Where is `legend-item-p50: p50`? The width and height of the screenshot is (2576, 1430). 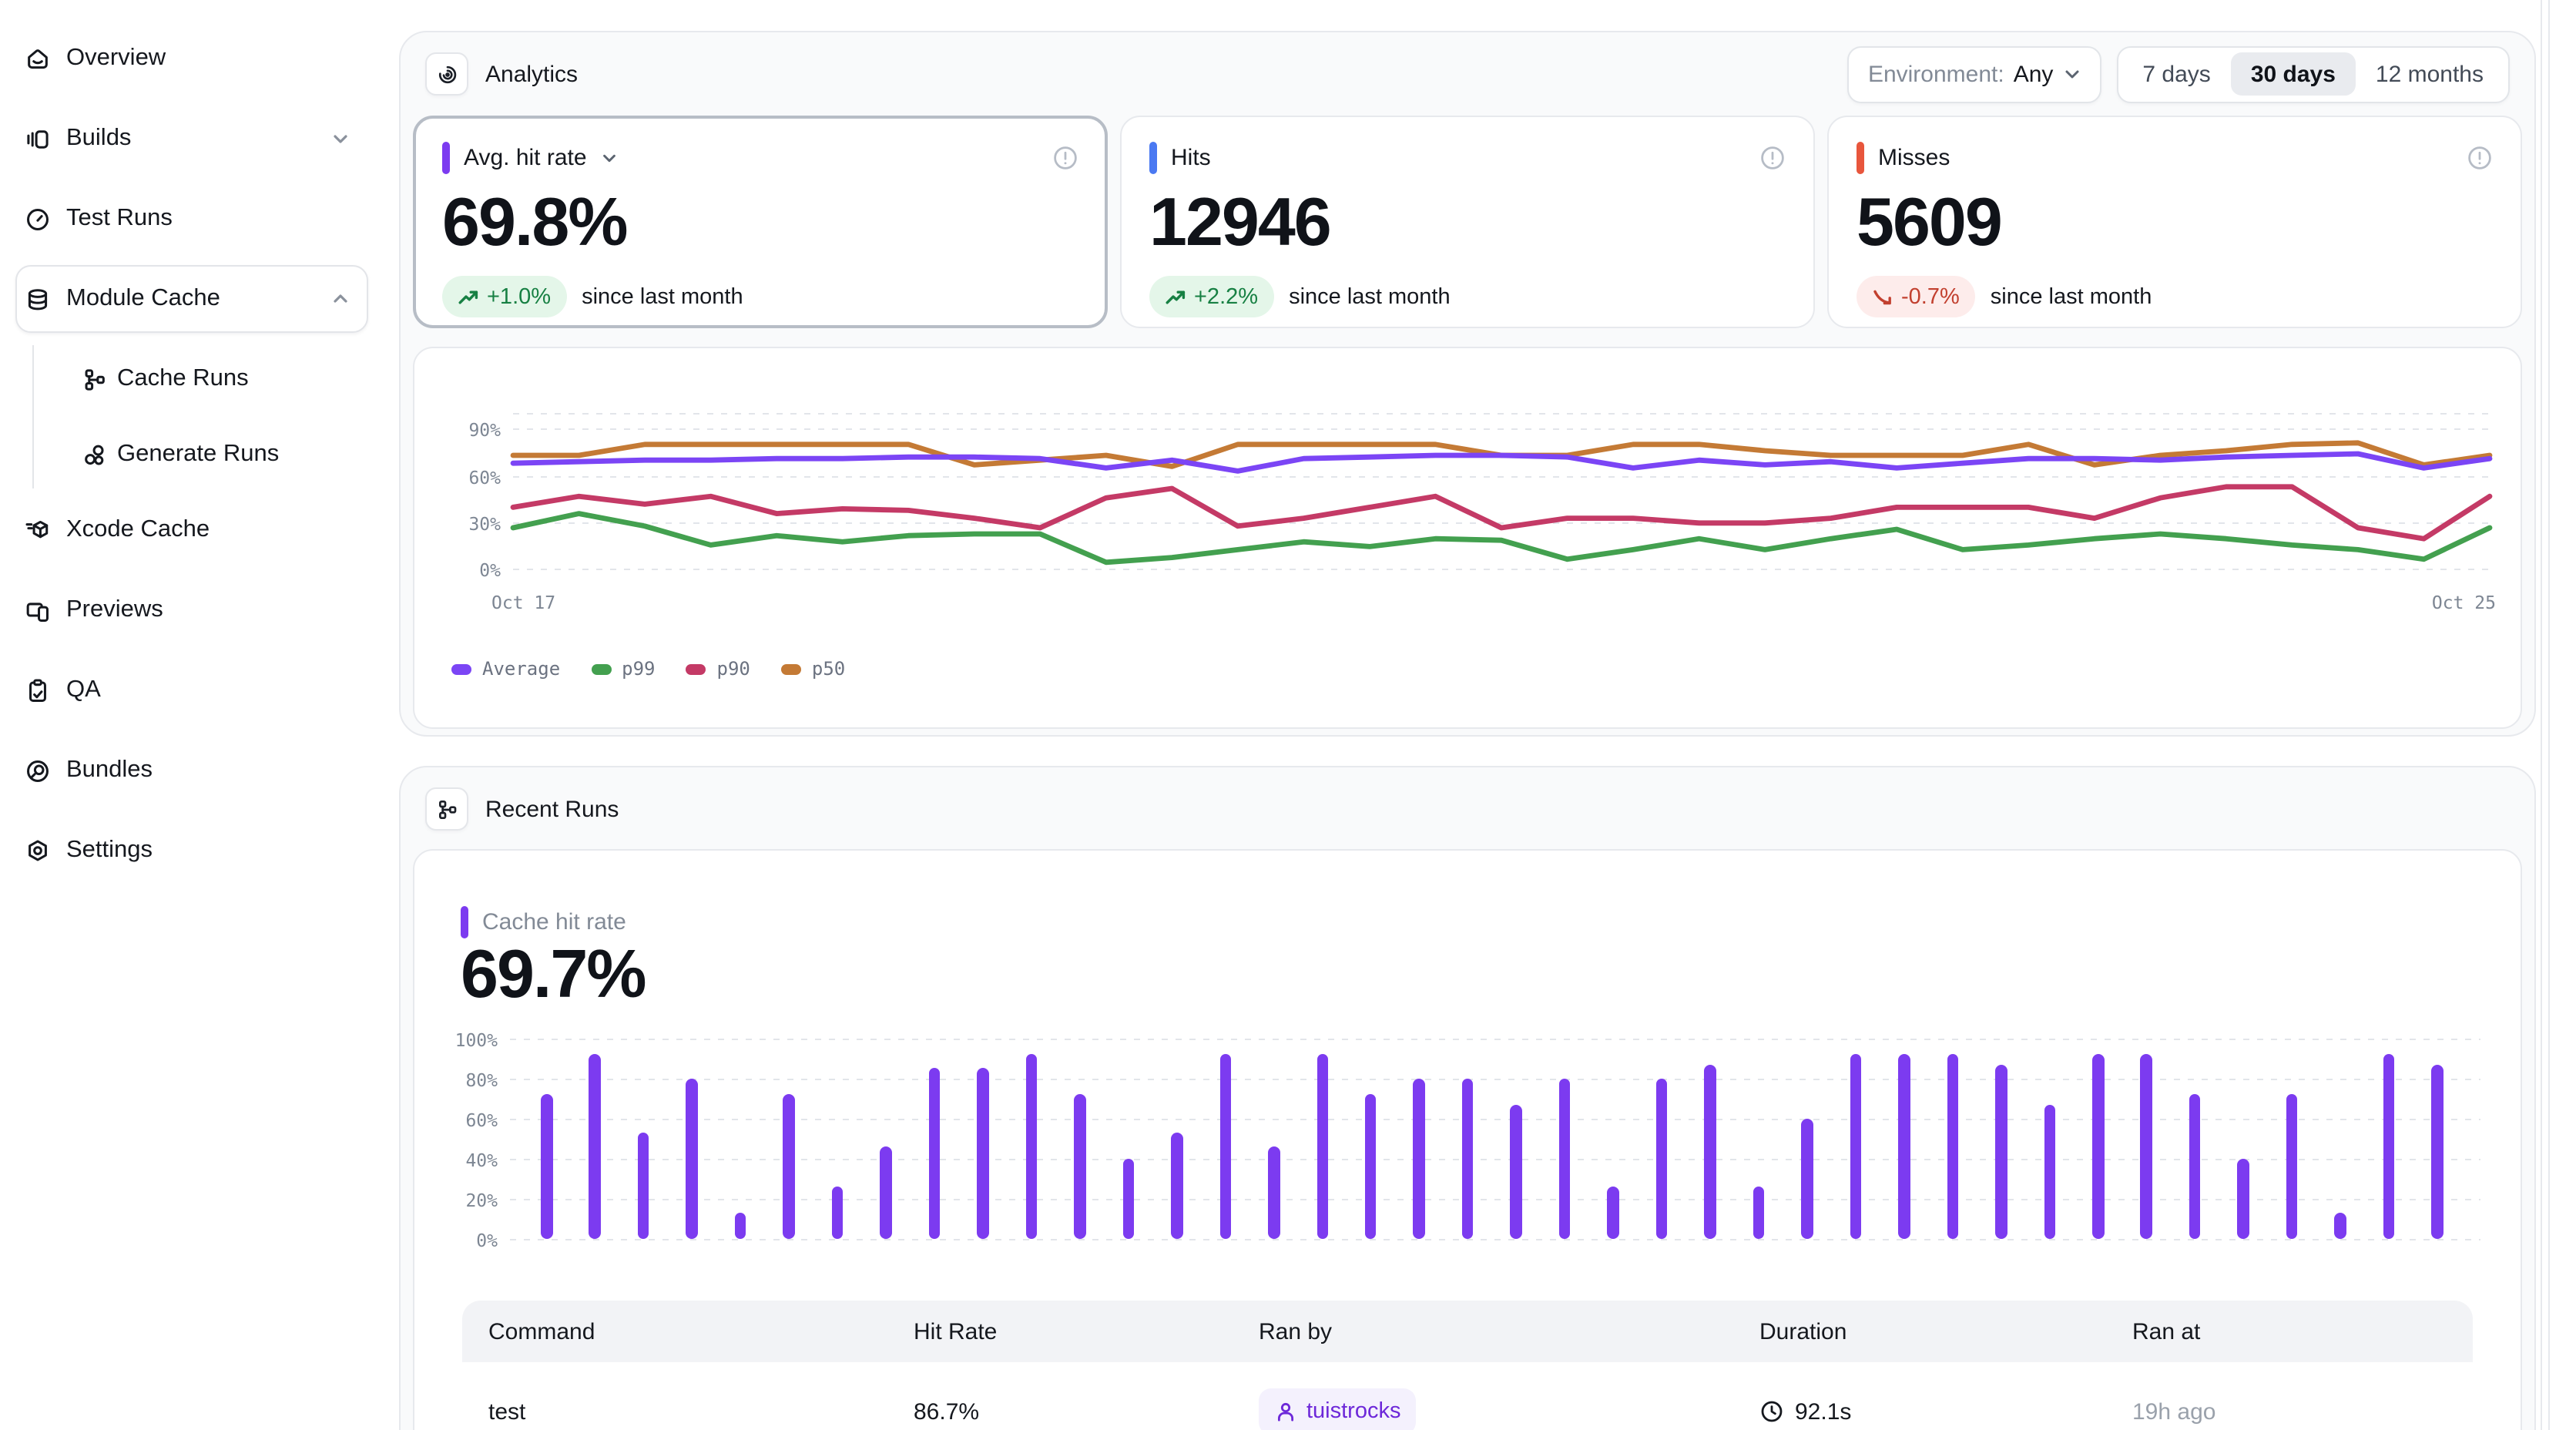
legend-item-p50: p50 is located at coordinates (812, 669).